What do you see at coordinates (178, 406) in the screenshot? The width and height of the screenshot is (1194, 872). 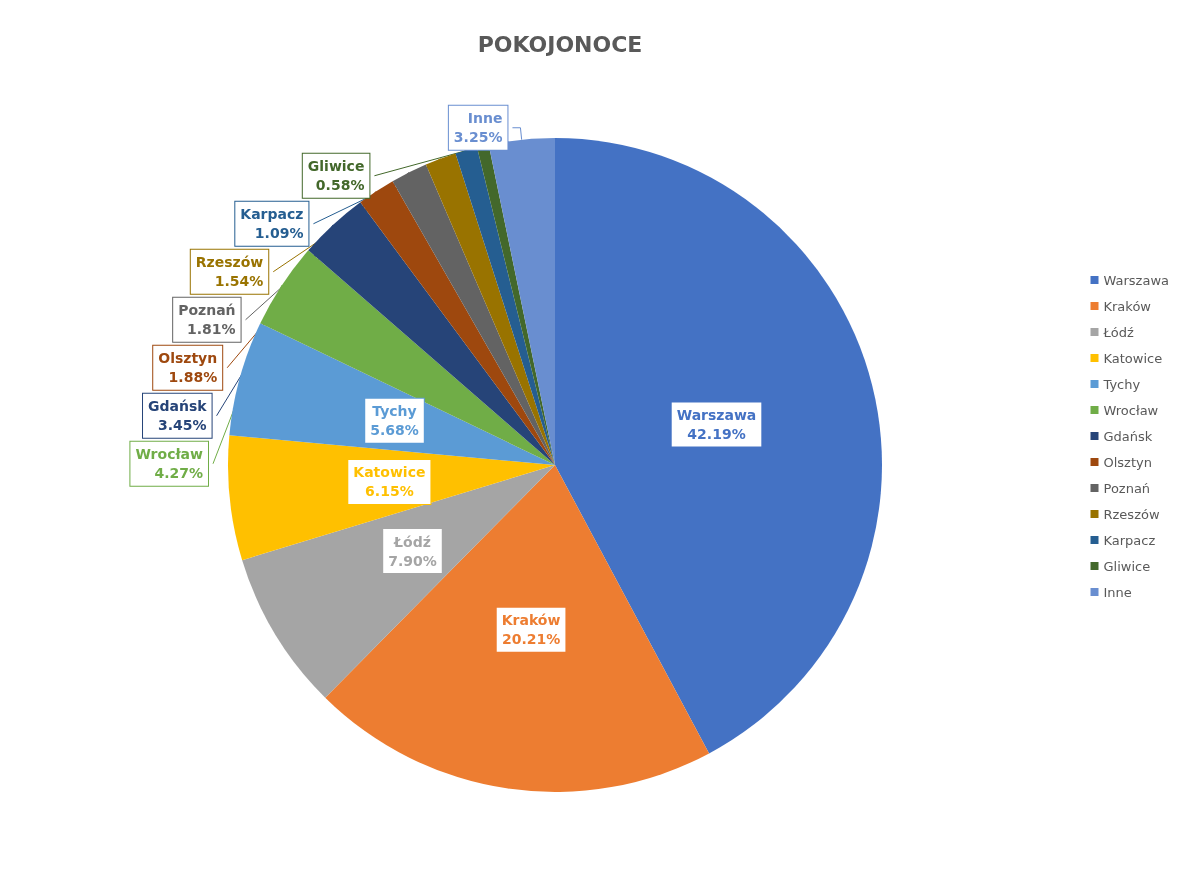 I see `slice-label: Gdańsk` at bounding box center [178, 406].